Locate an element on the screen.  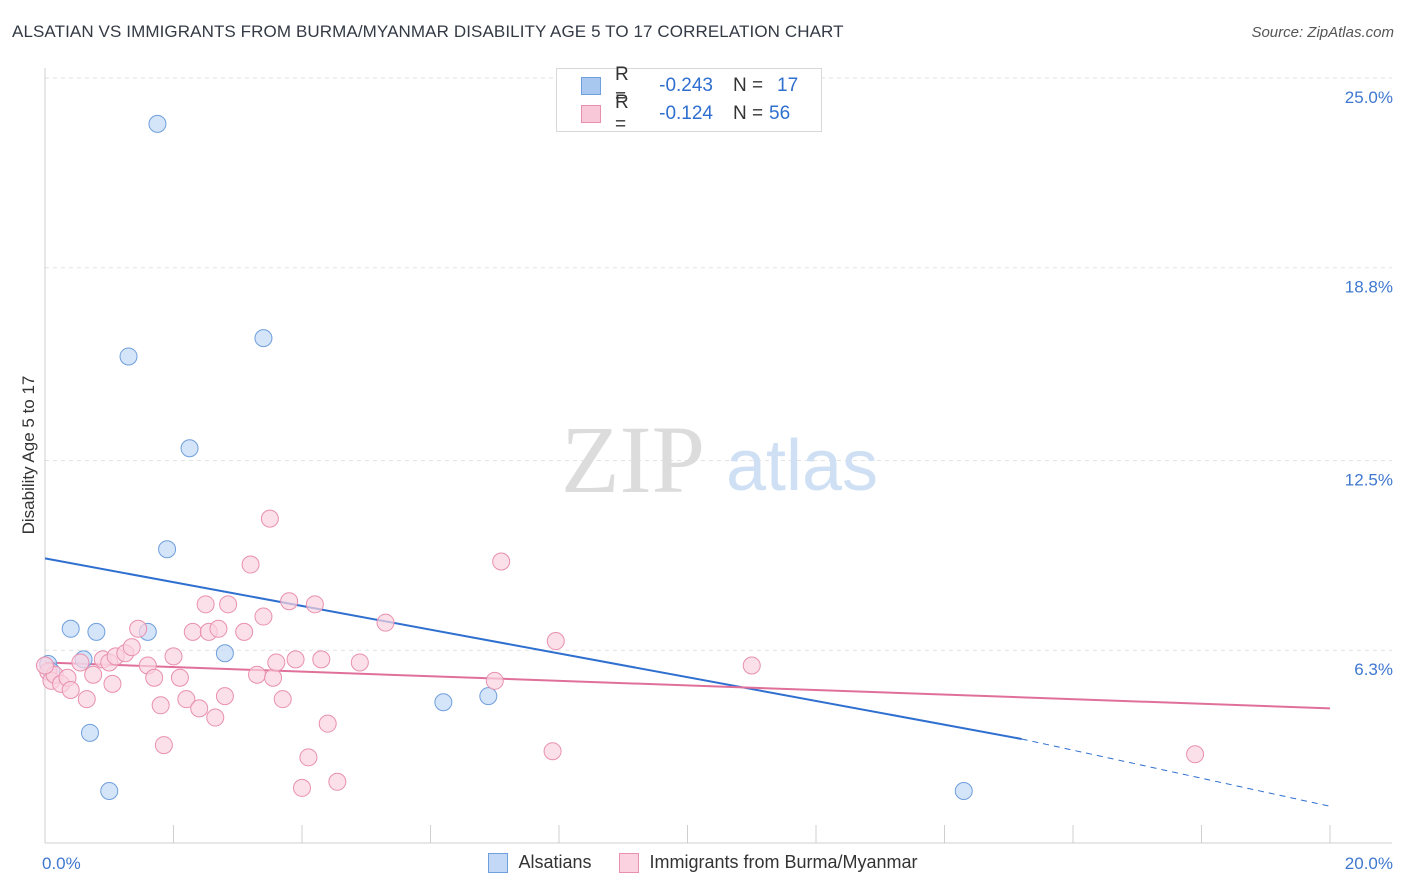
legend-item-alsatians: Alsatians is located at coordinates (539, 862).